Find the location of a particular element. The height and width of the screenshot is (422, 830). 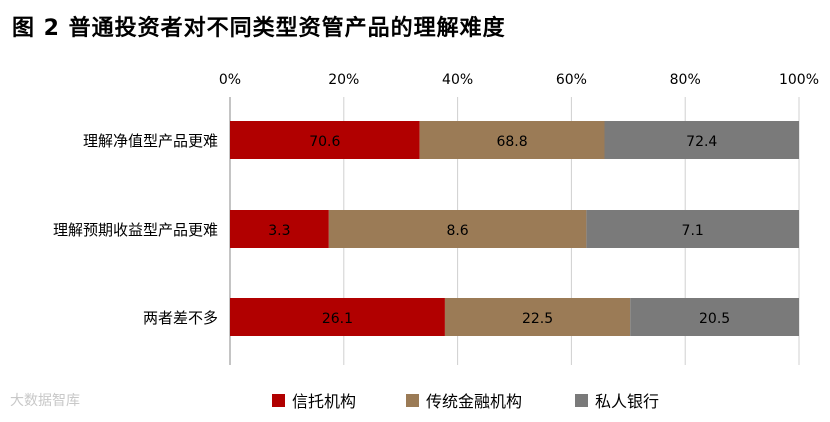

data-label: 7.1 is located at coordinates (693, 231).